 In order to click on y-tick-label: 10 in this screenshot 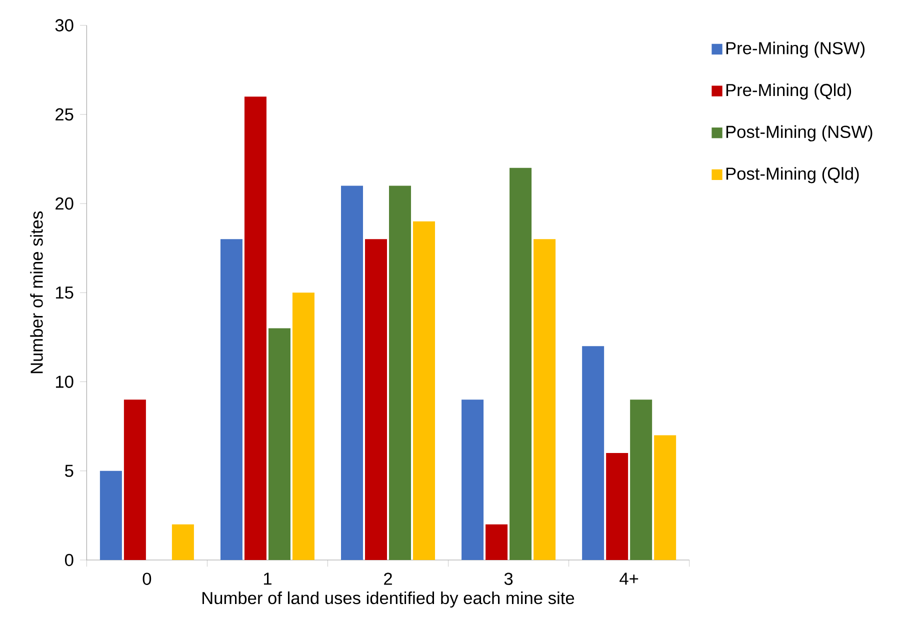, I will do `click(65, 382)`.